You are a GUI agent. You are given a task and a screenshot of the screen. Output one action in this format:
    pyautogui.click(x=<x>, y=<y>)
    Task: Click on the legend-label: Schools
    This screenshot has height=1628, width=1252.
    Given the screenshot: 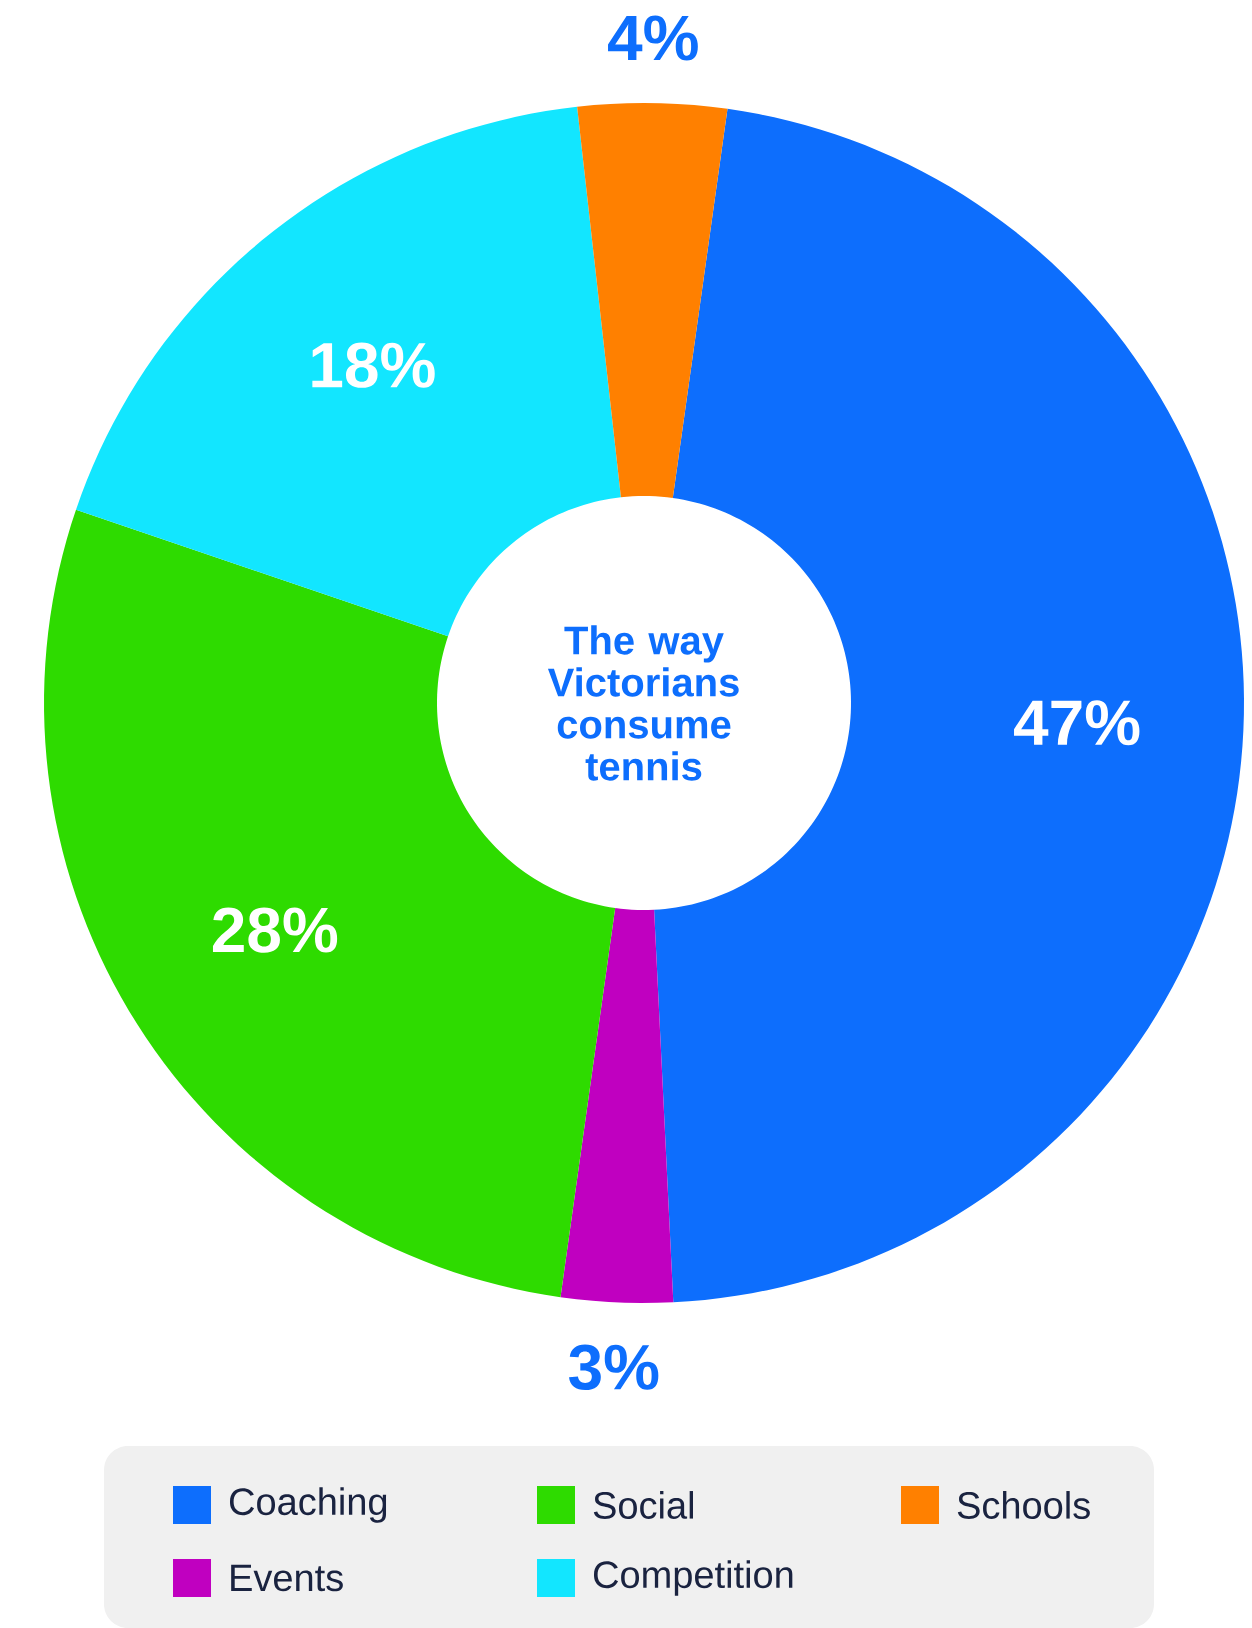 What is the action you would take?
    pyautogui.click(x=1023, y=1505)
    